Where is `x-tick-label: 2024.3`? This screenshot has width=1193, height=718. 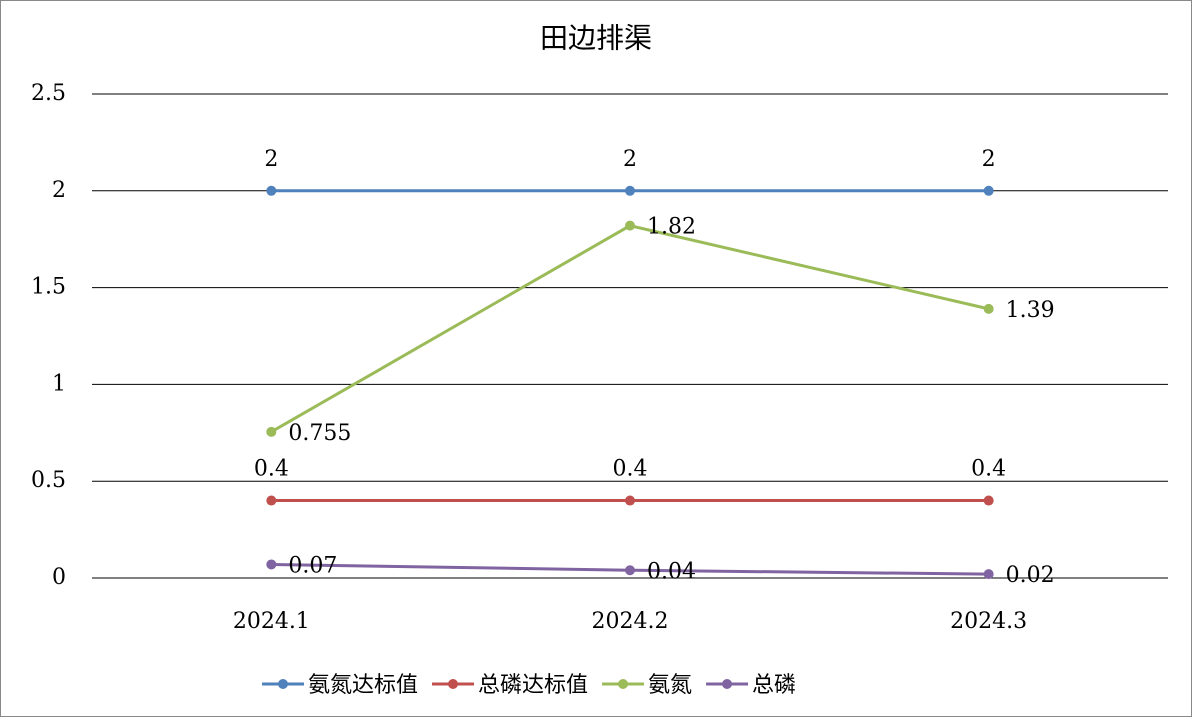
x-tick-label: 2024.3 is located at coordinates (988, 621).